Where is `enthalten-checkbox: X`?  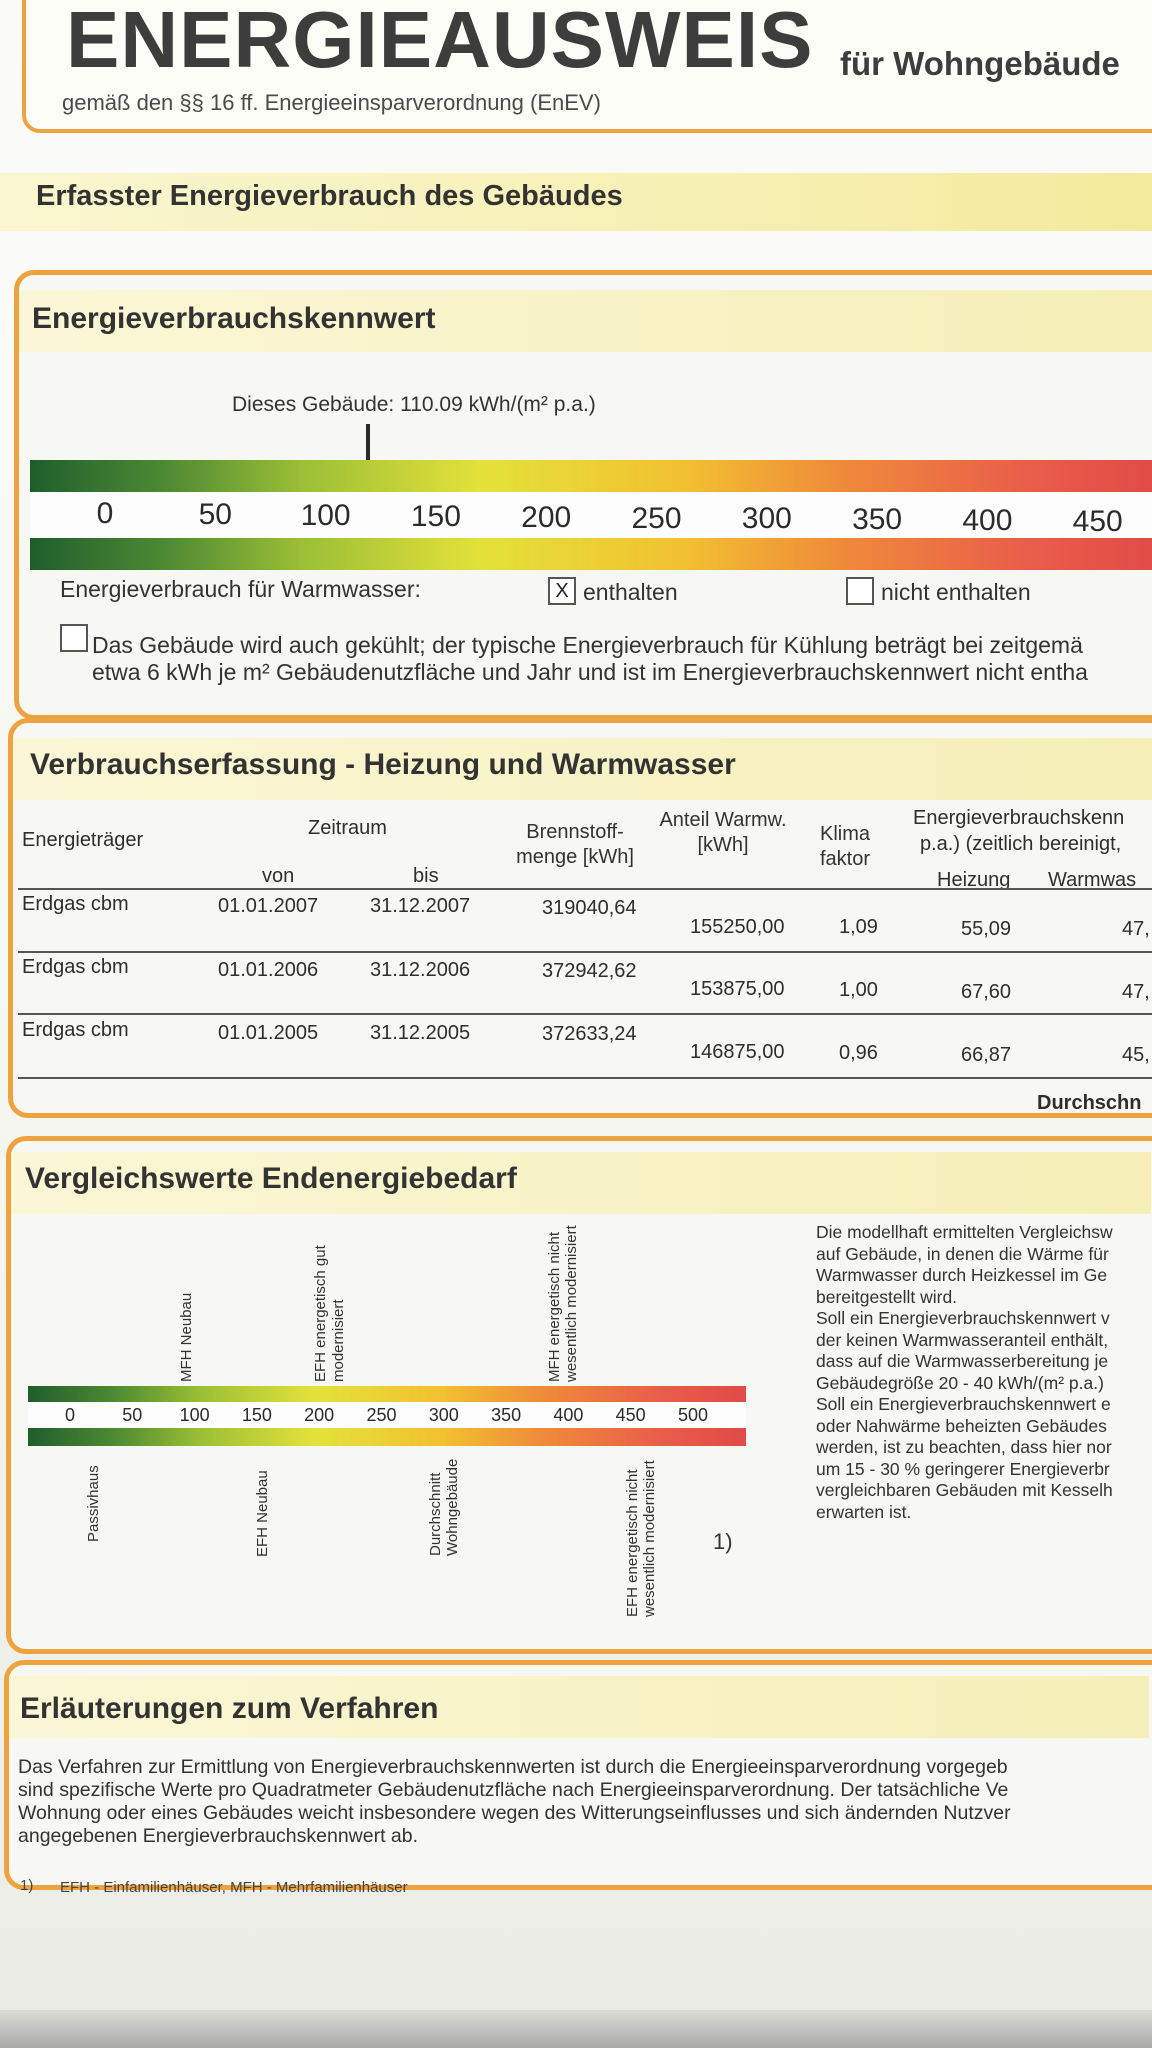 enthalten-checkbox: X is located at coordinates (562, 591).